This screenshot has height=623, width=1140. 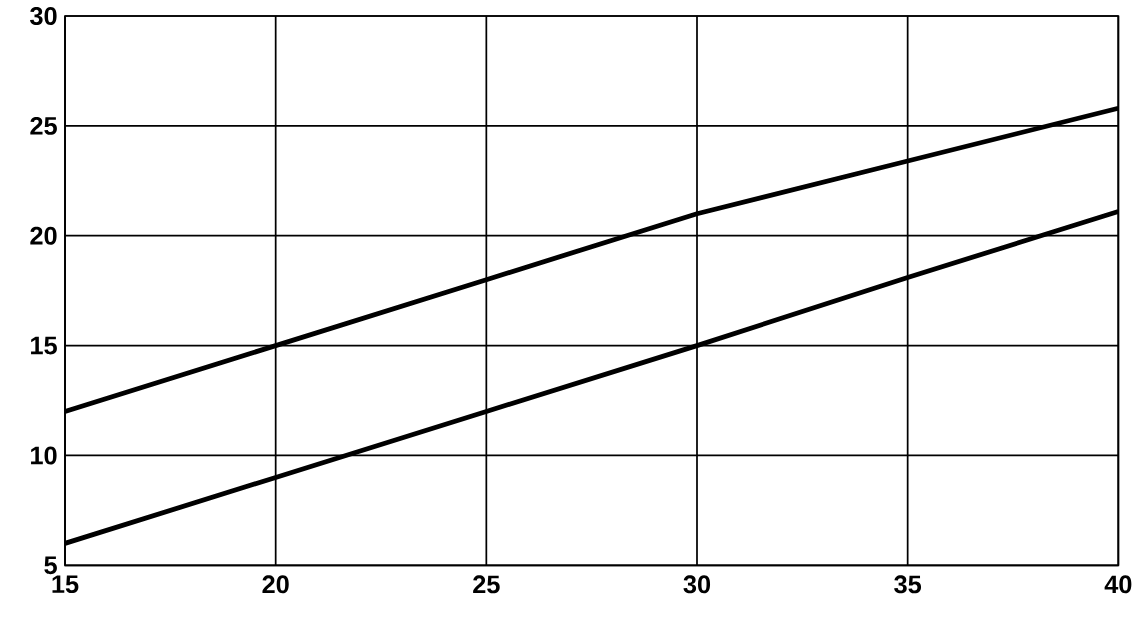 I want to click on x-tick-label: 20, so click(x=275, y=584).